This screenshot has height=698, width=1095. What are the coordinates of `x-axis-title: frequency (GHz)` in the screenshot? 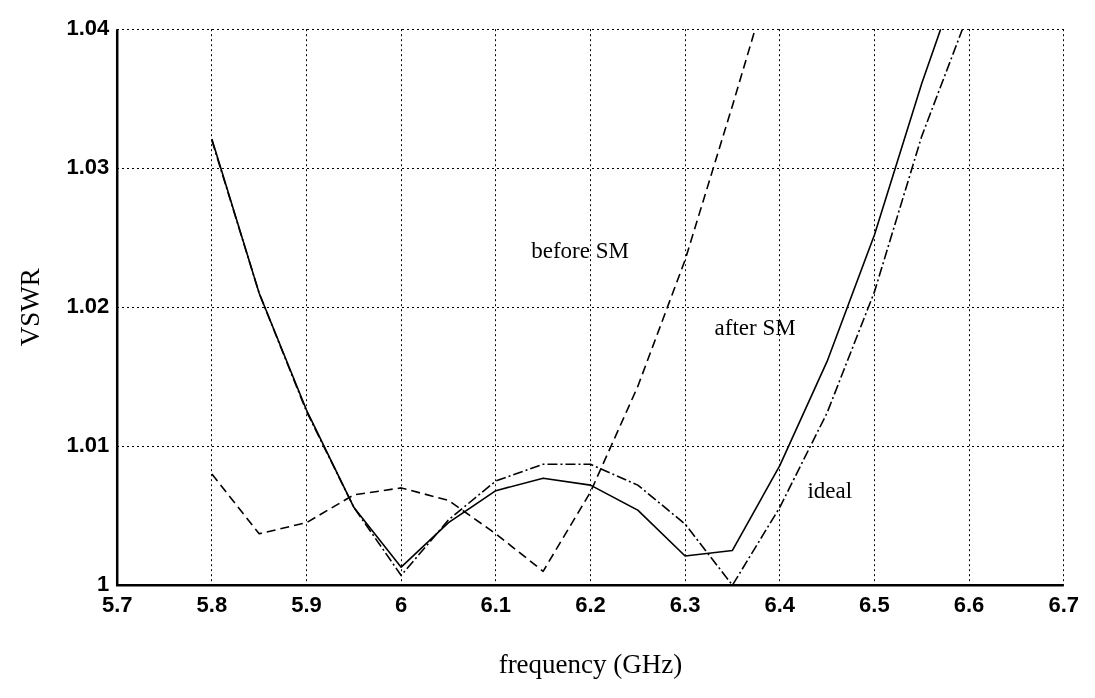 It's located at (590, 663).